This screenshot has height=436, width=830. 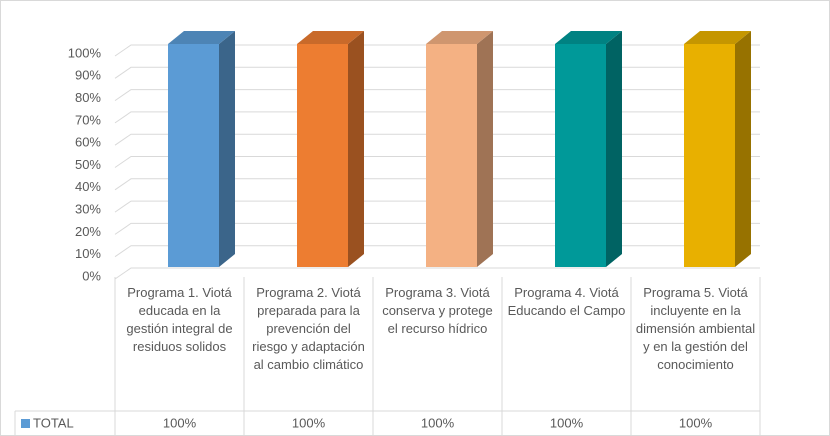 What do you see at coordinates (88, 209) in the screenshot?
I see `y-tick-label: 30%` at bounding box center [88, 209].